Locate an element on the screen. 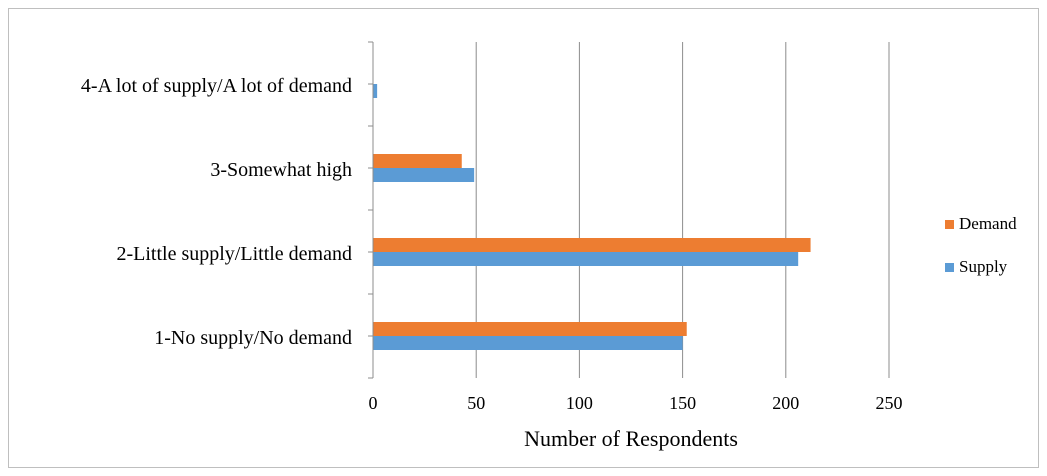 The height and width of the screenshot is (476, 1047). axes is located at coordinates (371, 210).